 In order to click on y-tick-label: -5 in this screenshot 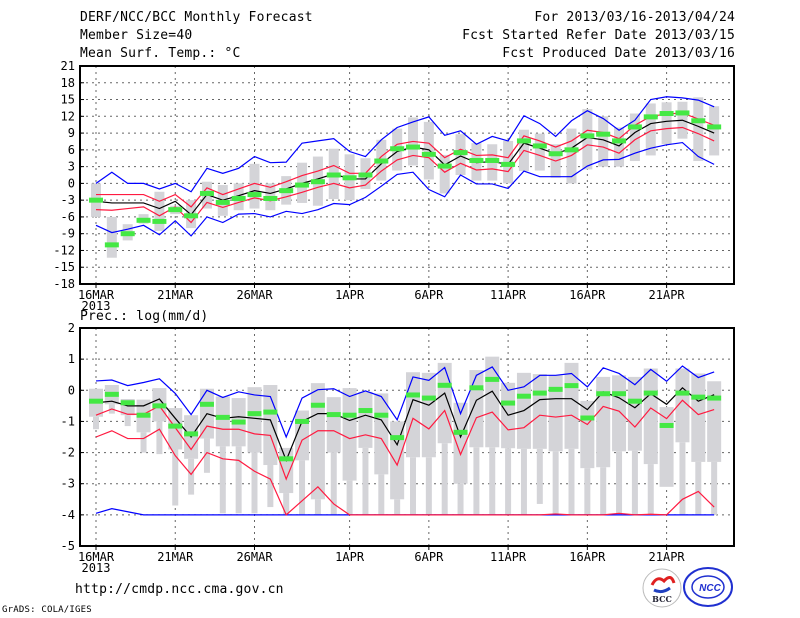, I will do `click(68, 546)`.